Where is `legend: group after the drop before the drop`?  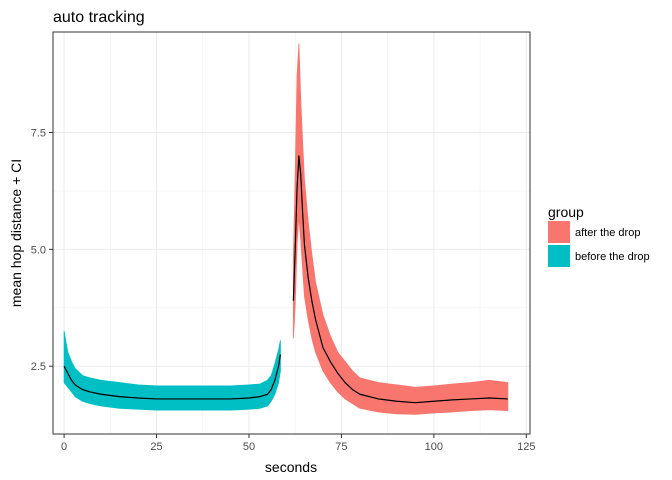
legend: group after the drop before the drop is located at coordinates (599, 235).